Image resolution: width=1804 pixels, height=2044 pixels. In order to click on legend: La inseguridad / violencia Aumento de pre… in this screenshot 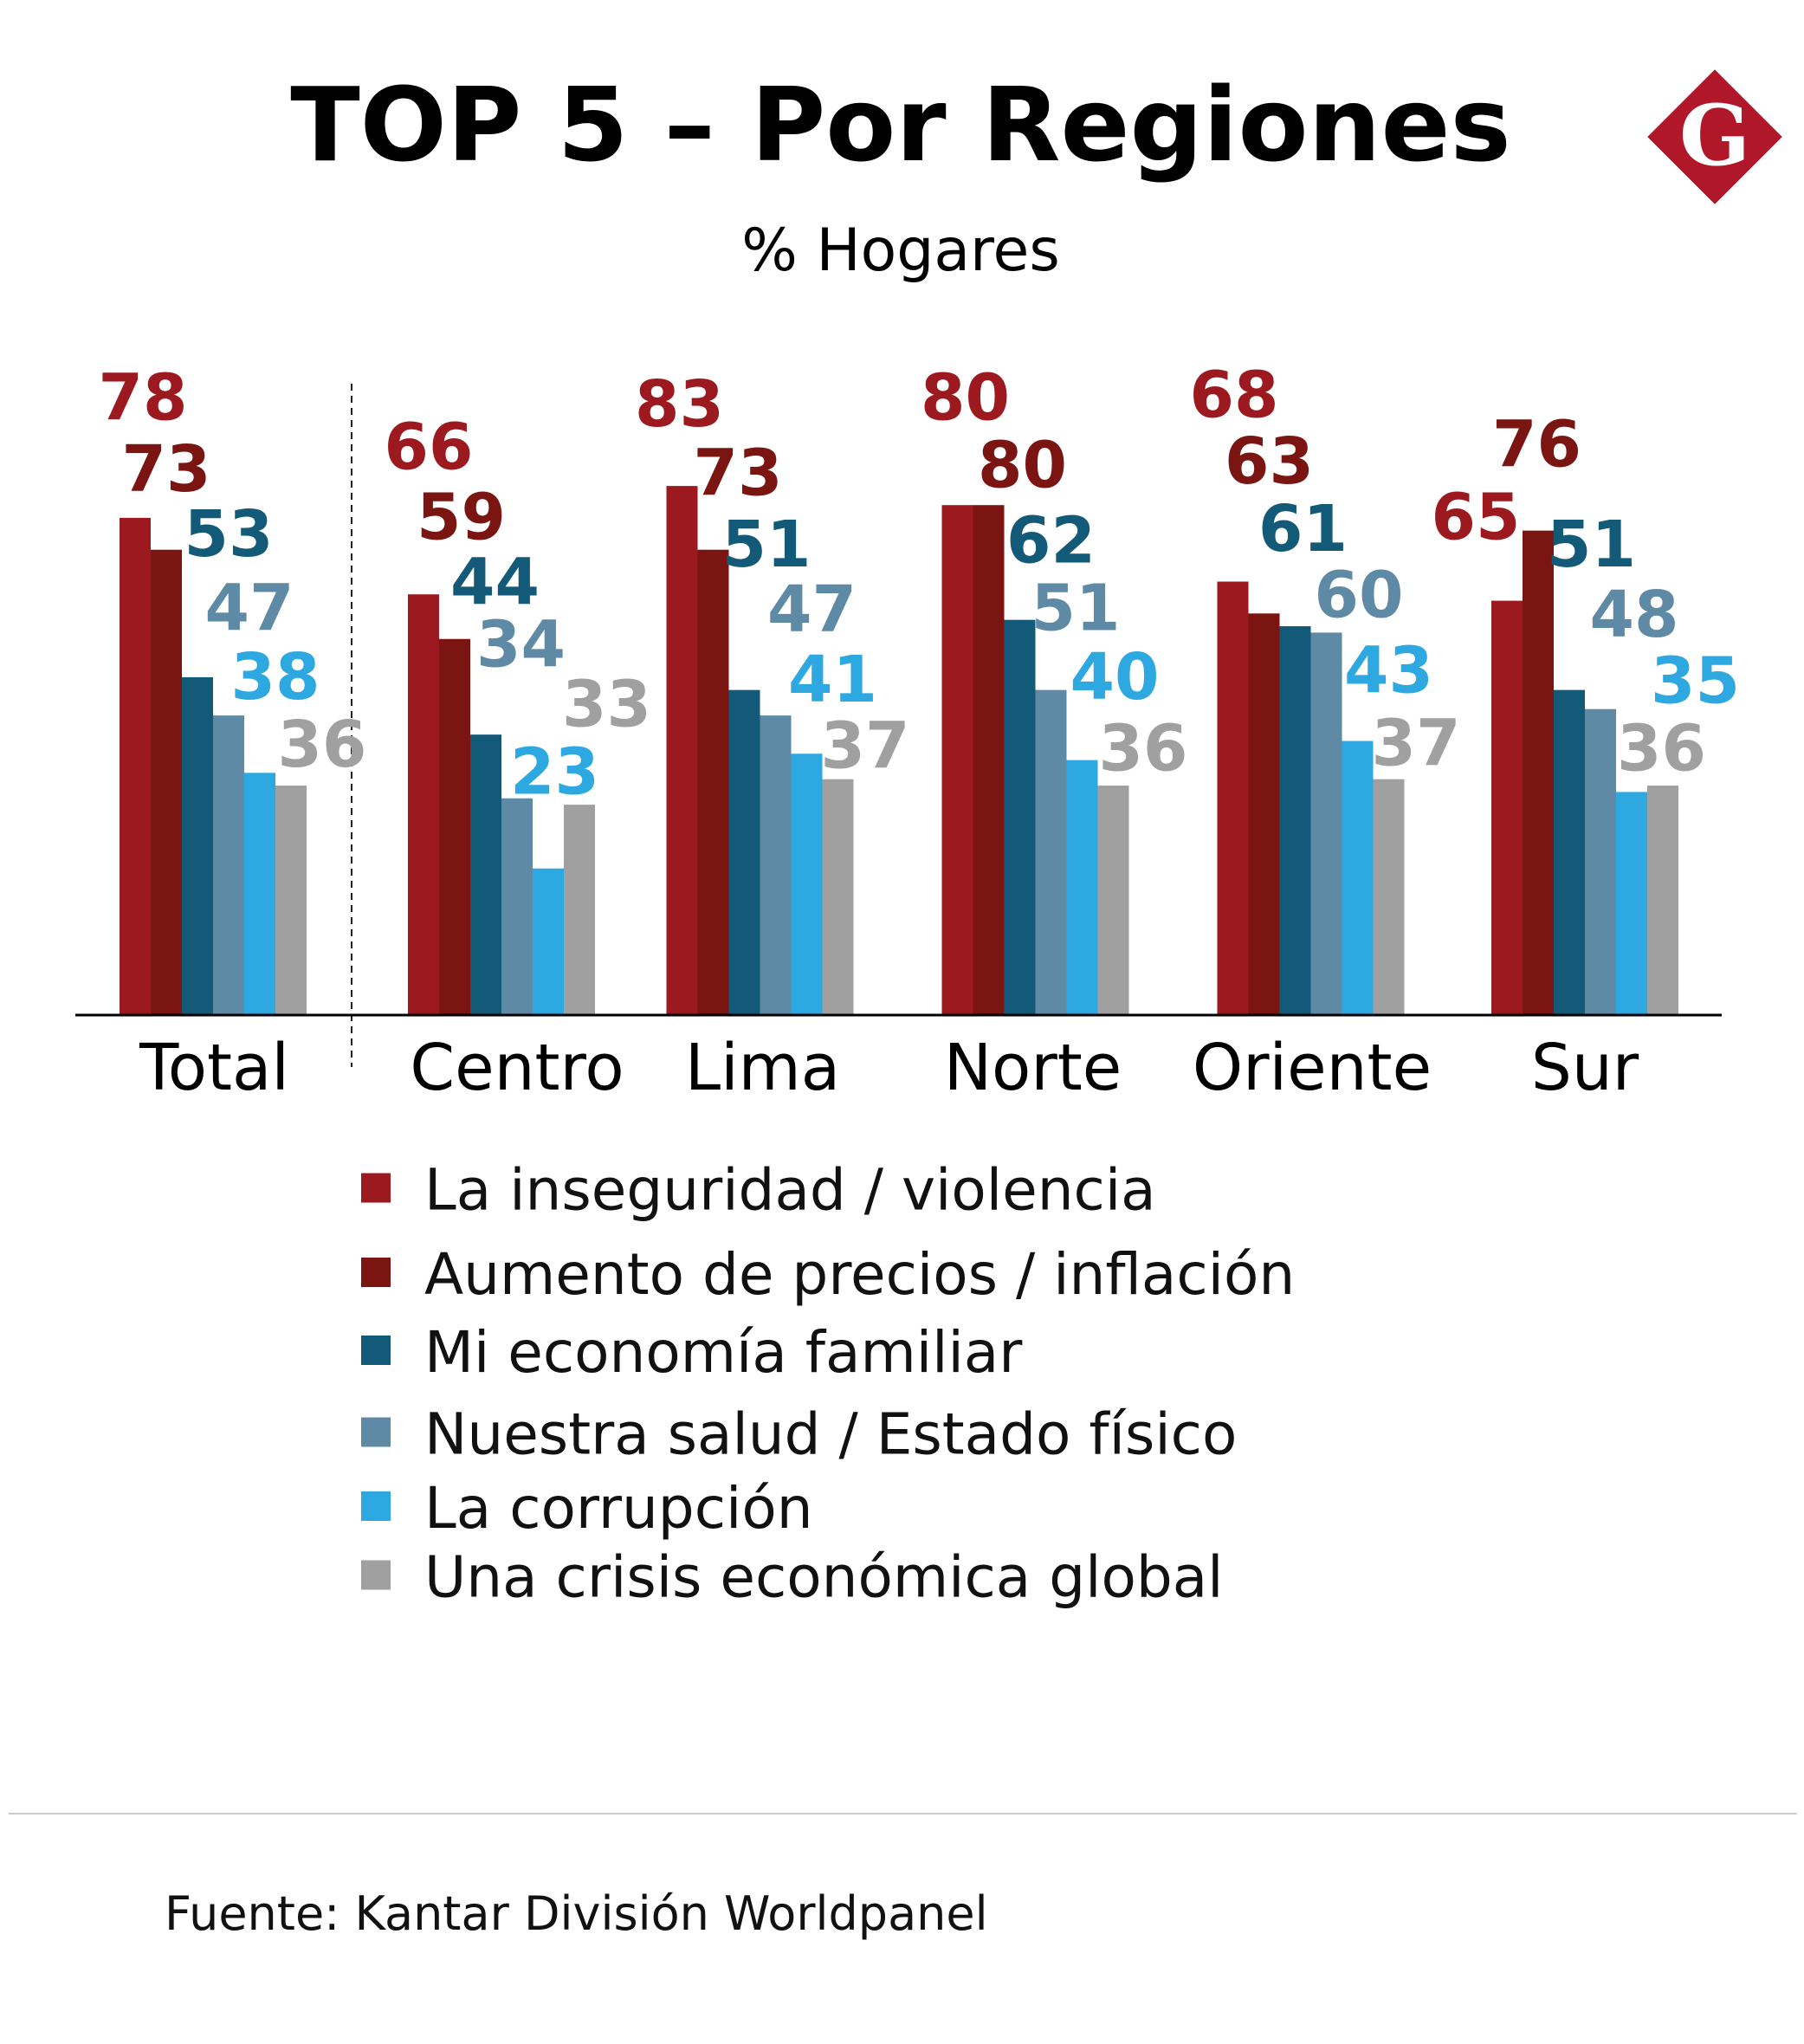, I will do `click(828, 1384)`.